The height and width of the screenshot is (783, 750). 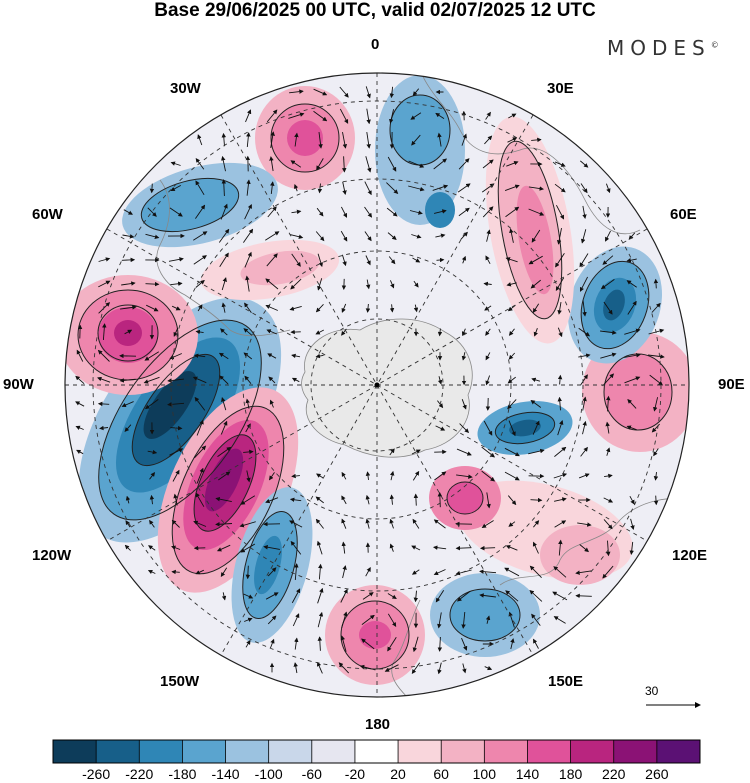 I want to click on lon-label-120e: 120E, so click(x=690, y=555).